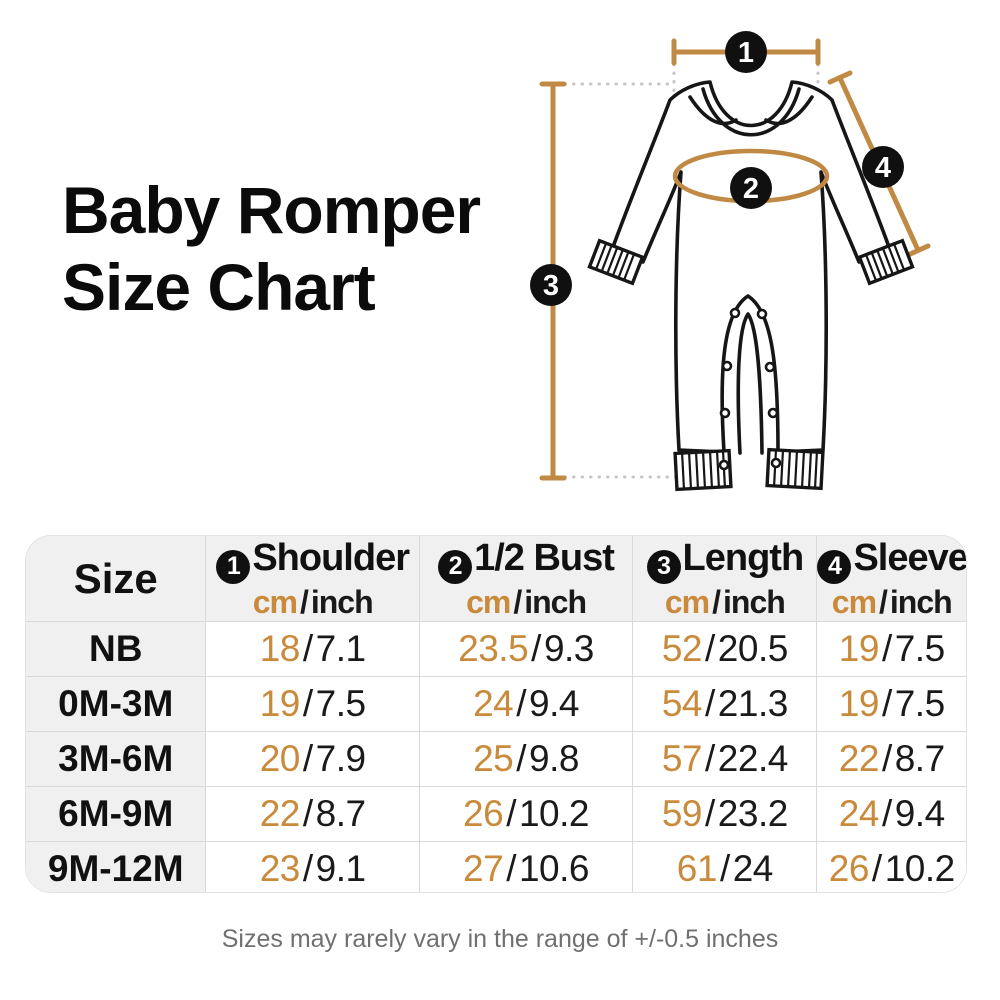  What do you see at coordinates (340, 648) in the screenshot?
I see `inch-value: 7.1` at bounding box center [340, 648].